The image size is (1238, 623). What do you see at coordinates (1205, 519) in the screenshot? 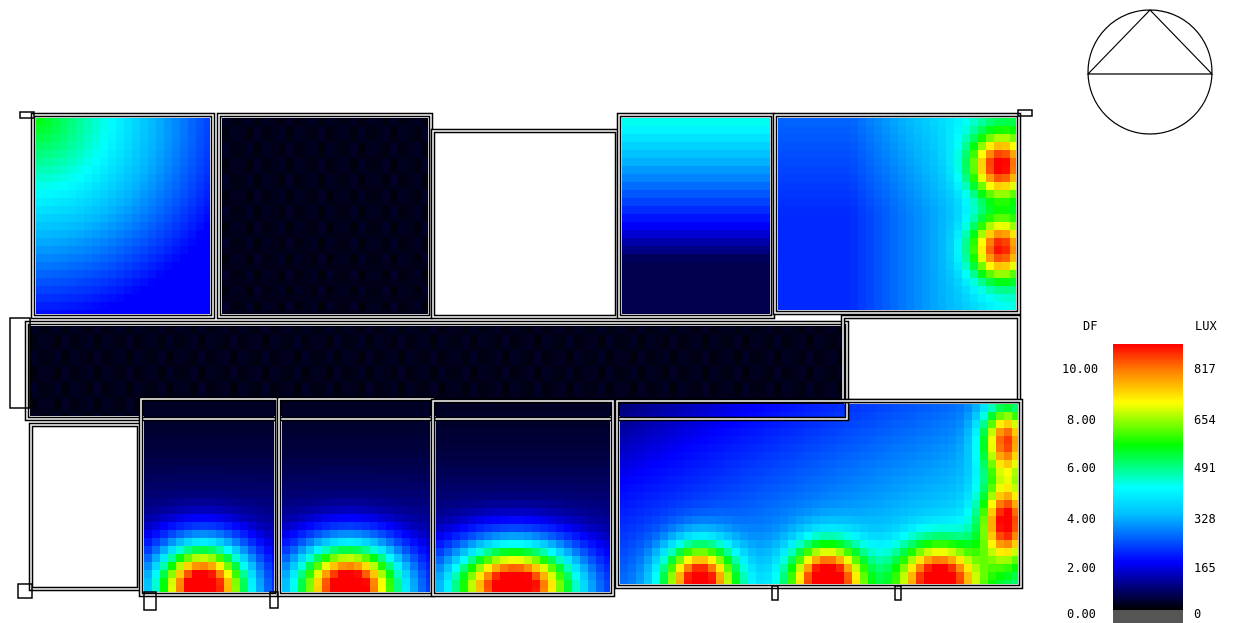
I see `legend-lux-tick: 328` at bounding box center [1205, 519].